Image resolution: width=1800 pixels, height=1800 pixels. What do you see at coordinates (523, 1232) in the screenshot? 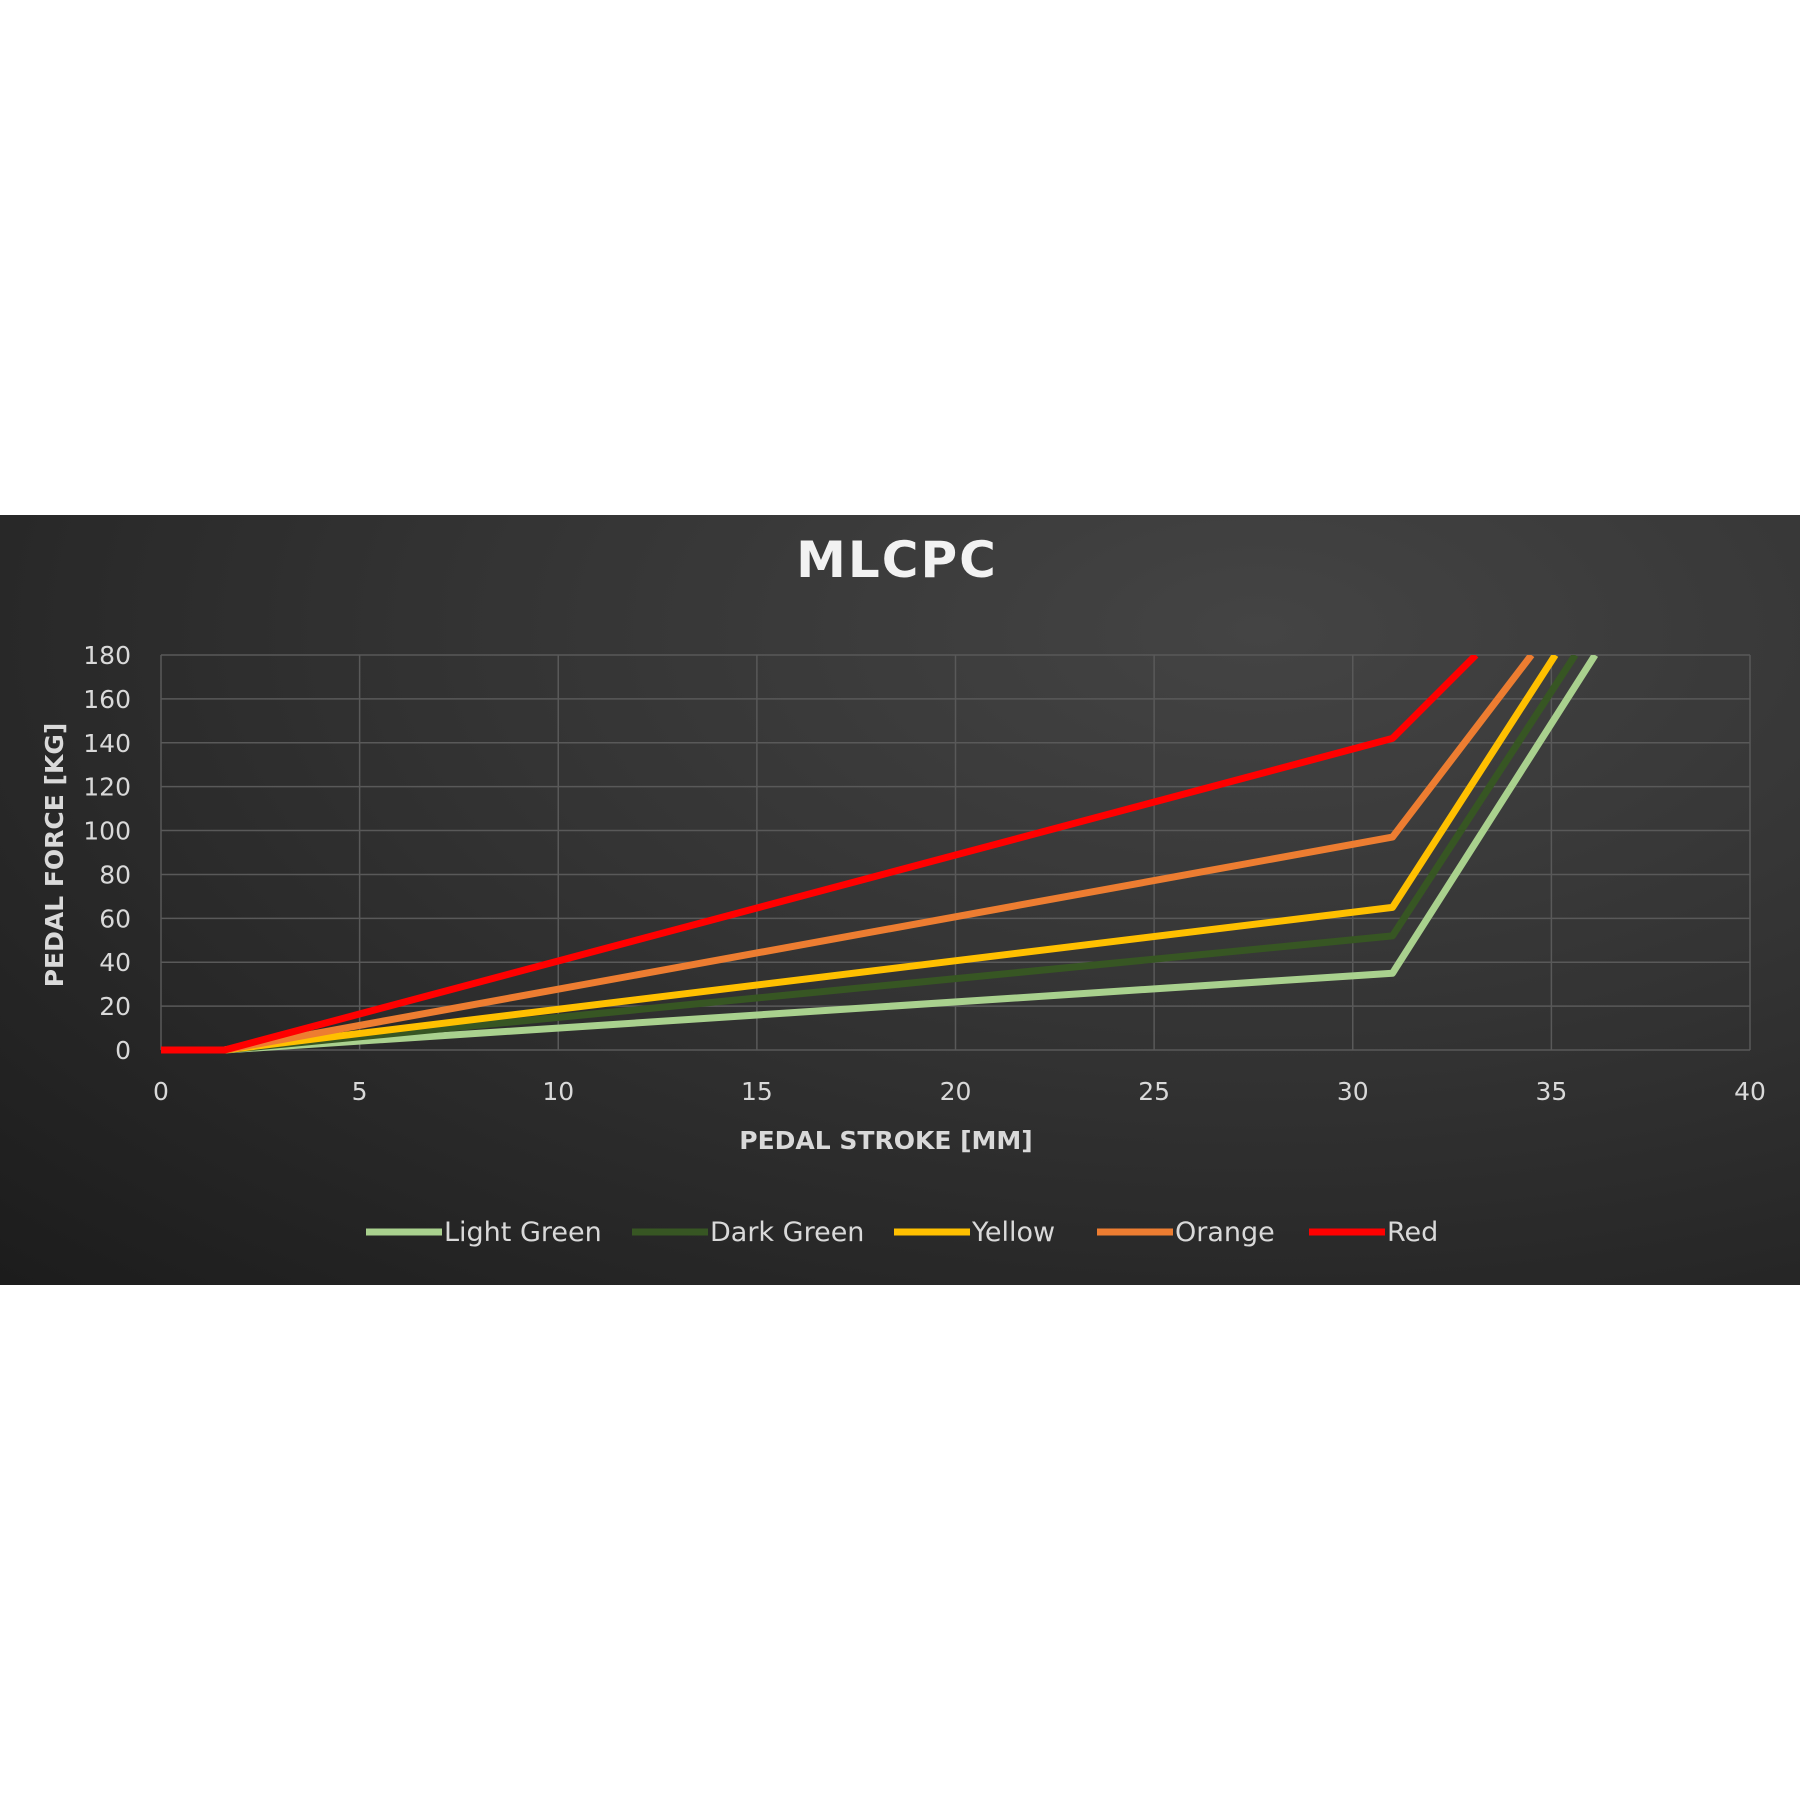
I see `legend-label: Light Green` at bounding box center [523, 1232].